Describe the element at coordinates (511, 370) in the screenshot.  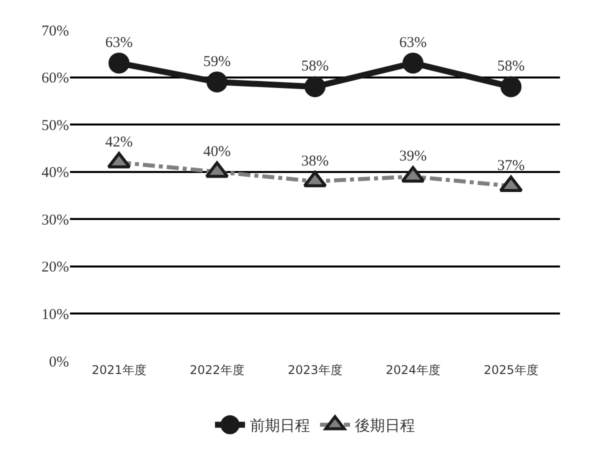
I see `x-tick-label: 2025年度` at that location.